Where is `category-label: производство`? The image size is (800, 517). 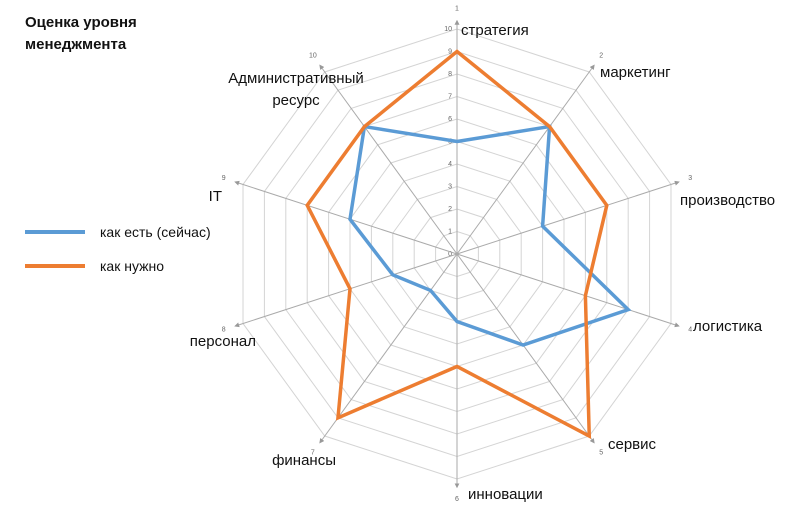
category-label: производство is located at coordinates (728, 200).